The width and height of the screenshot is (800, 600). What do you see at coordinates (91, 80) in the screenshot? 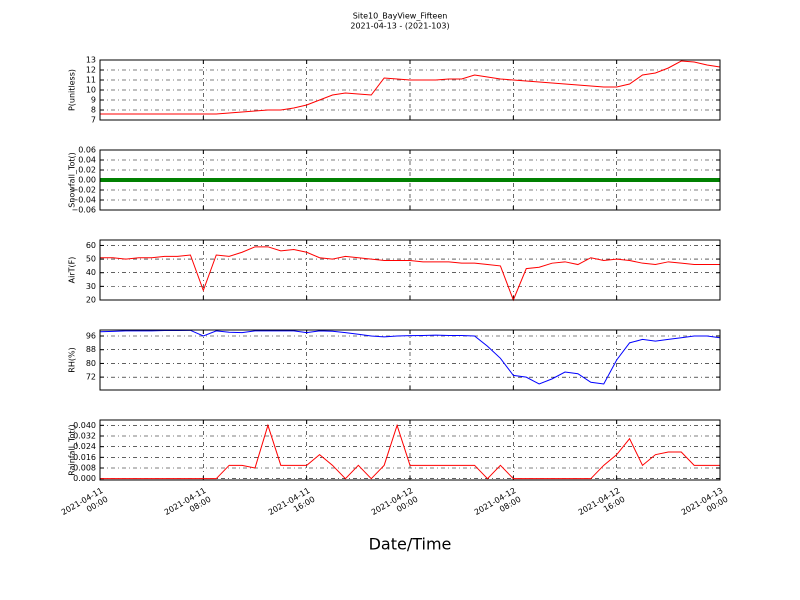
I see `y-tick-label: 11` at bounding box center [91, 80].